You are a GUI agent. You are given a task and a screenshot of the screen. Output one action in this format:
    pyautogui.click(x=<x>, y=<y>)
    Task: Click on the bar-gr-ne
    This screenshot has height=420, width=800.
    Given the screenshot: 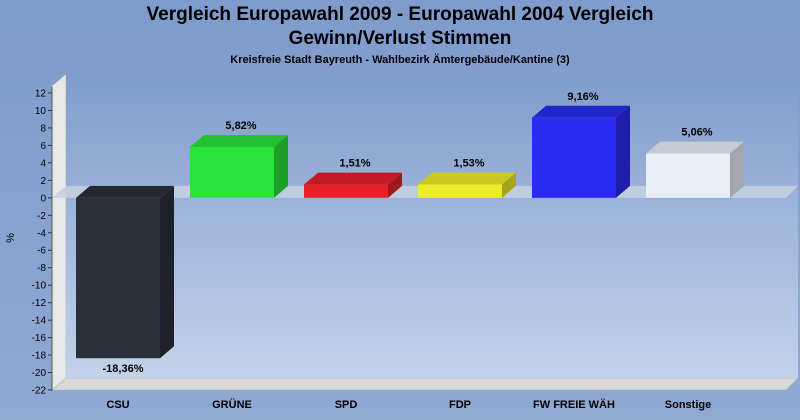 What is the action you would take?
    pyautogui.click(x=239, y=166)
    